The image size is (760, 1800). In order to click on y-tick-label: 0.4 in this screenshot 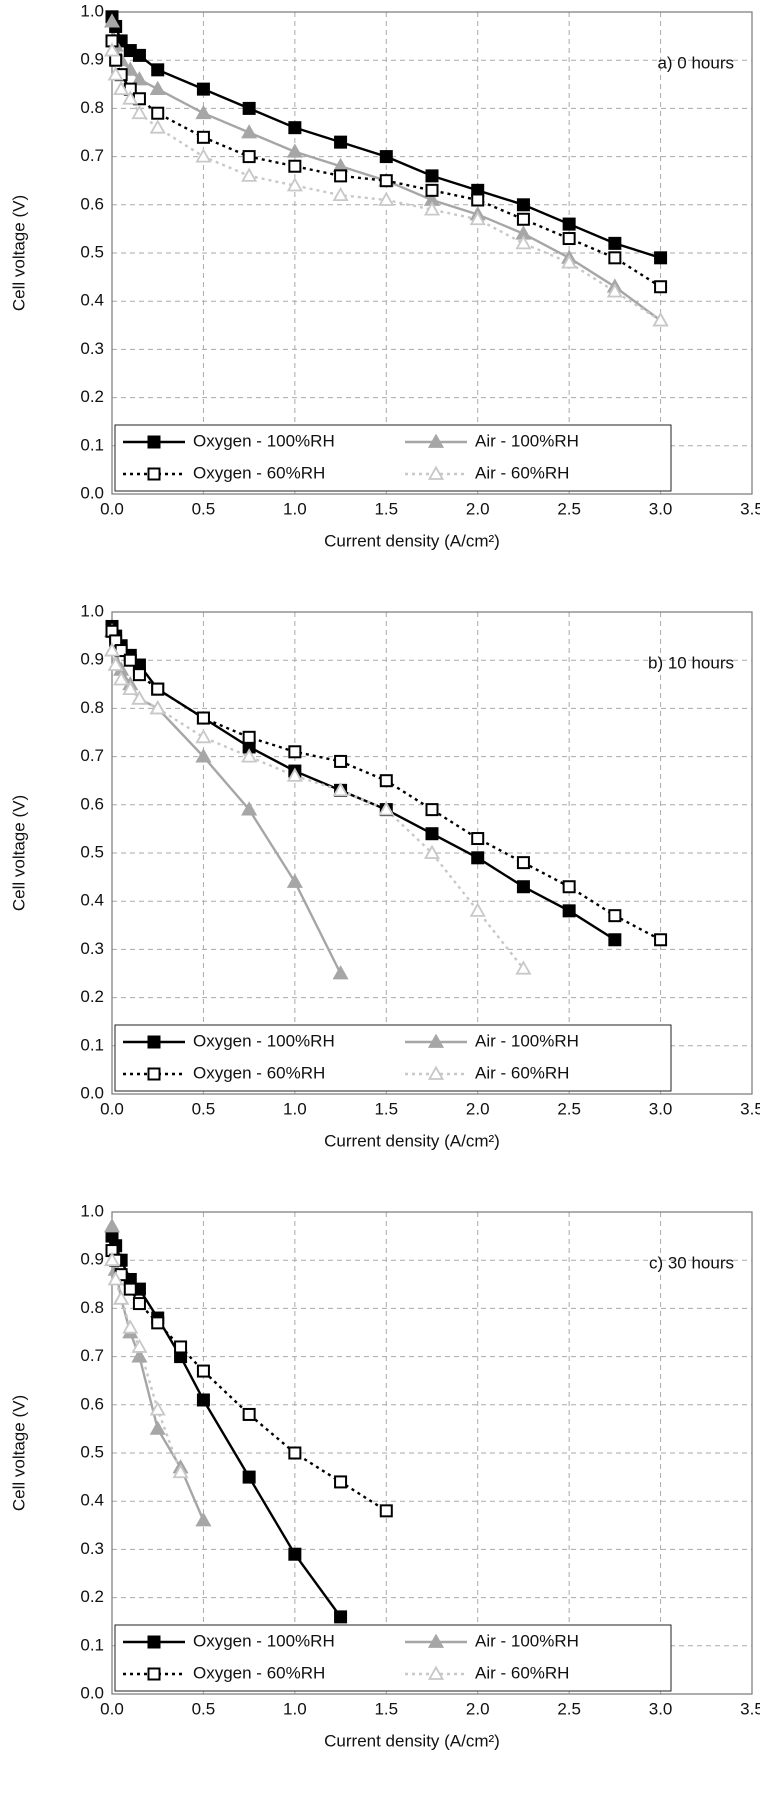, I will do `click(92, 300)`.